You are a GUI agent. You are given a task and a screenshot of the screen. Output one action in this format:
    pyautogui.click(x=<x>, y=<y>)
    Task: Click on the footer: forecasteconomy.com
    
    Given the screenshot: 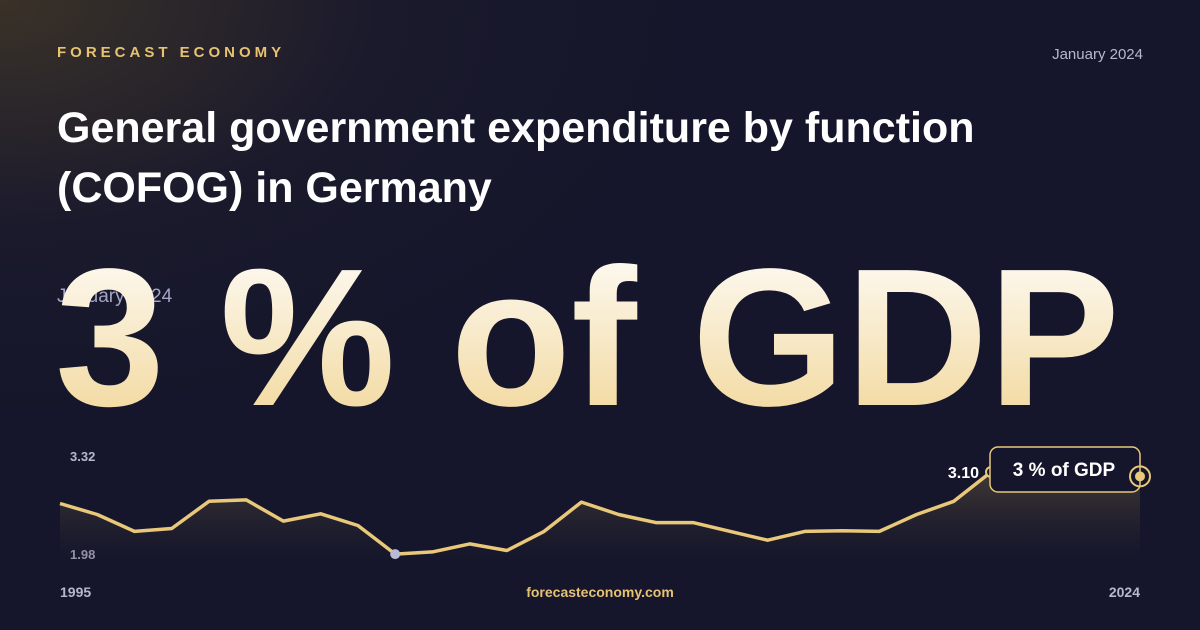 What is the action you would take?
    pyautogui.click(x=600, y=592)
    